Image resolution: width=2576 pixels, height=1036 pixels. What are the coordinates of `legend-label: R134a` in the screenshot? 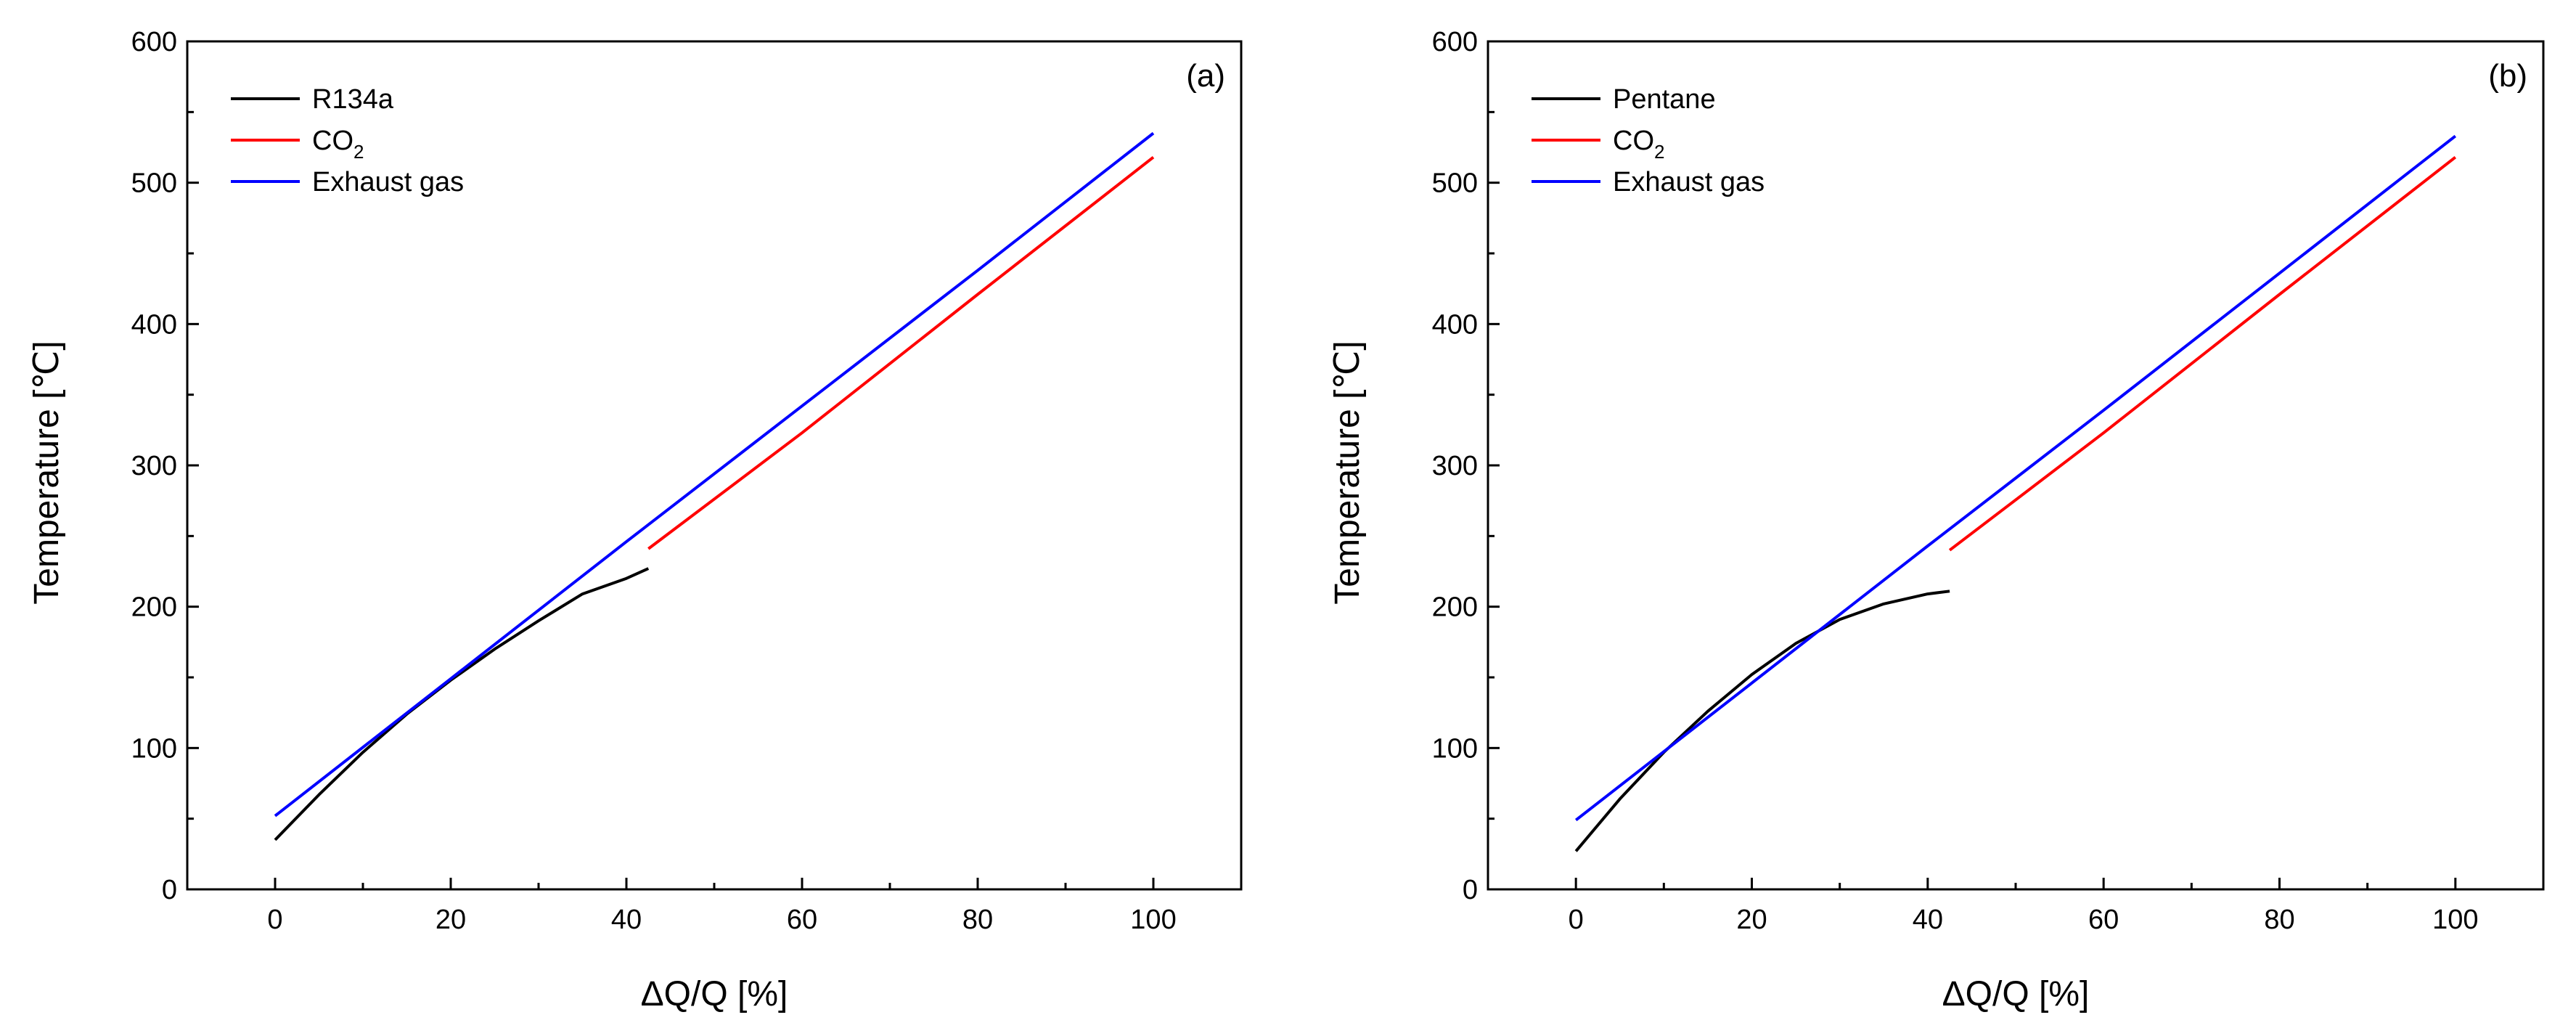 It's located at (353, 99).